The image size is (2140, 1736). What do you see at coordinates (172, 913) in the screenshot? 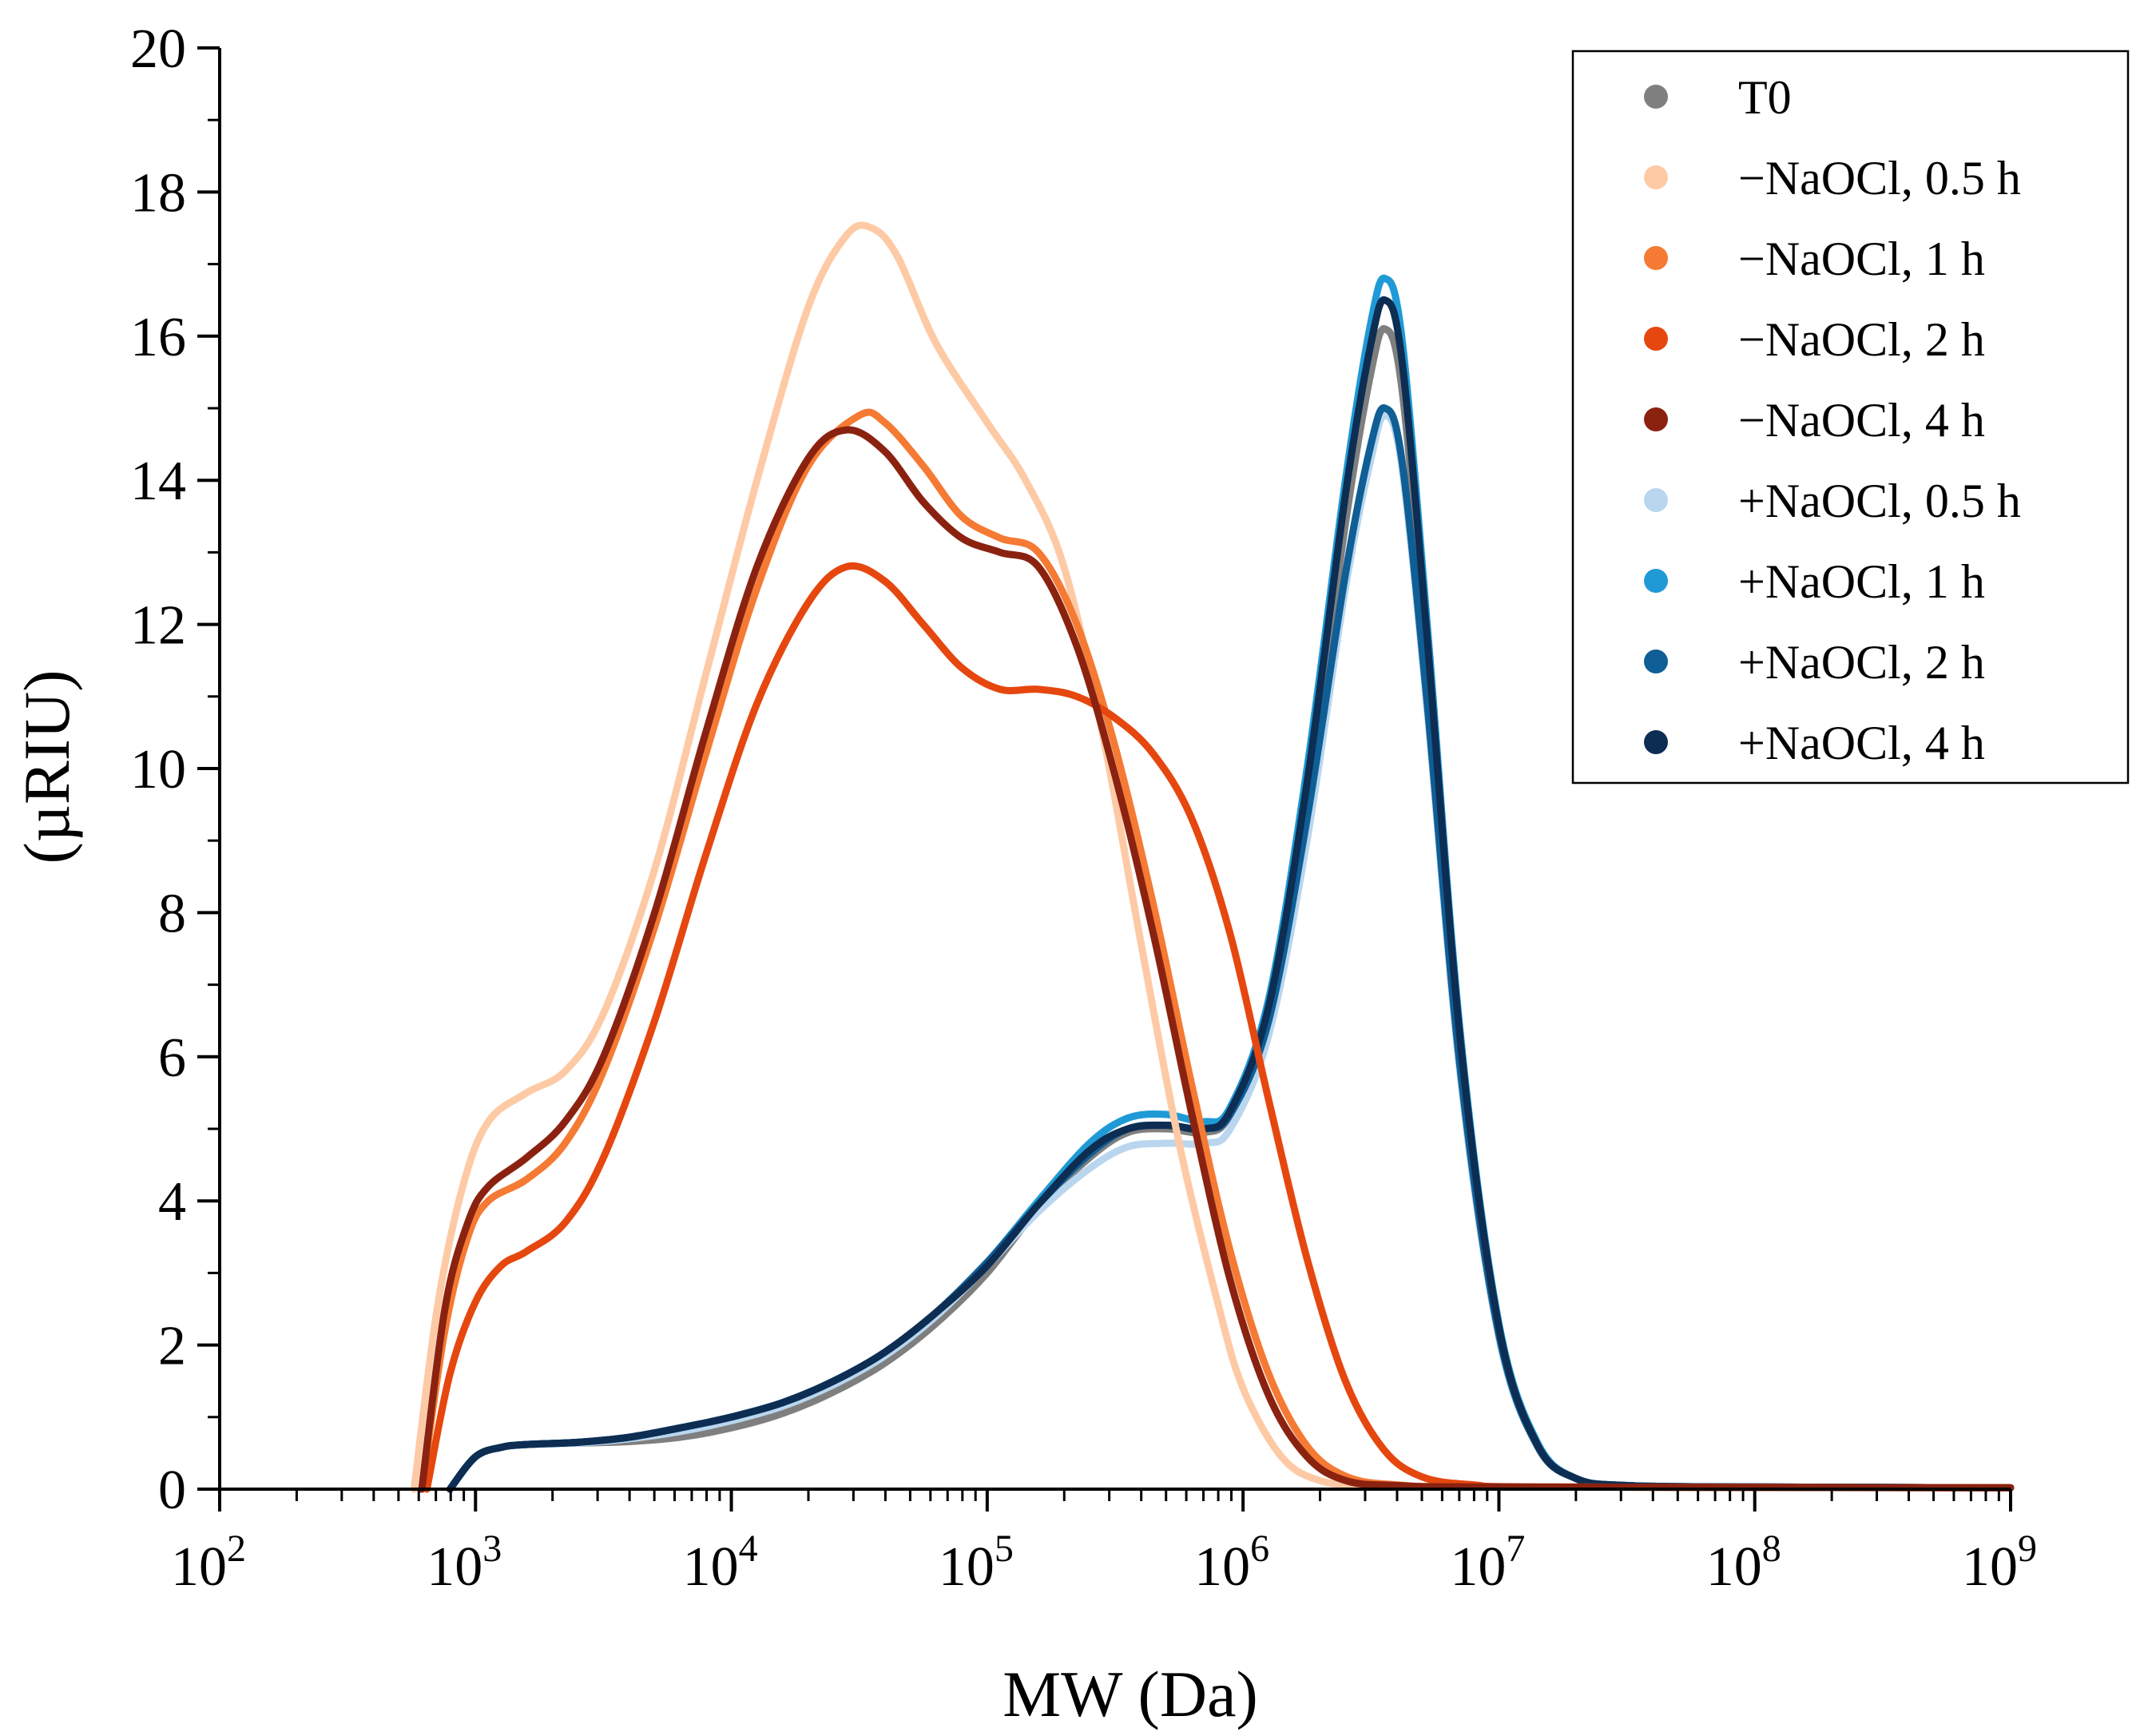
I see `y-tick-label: 8` at bounding box center [172, 913].